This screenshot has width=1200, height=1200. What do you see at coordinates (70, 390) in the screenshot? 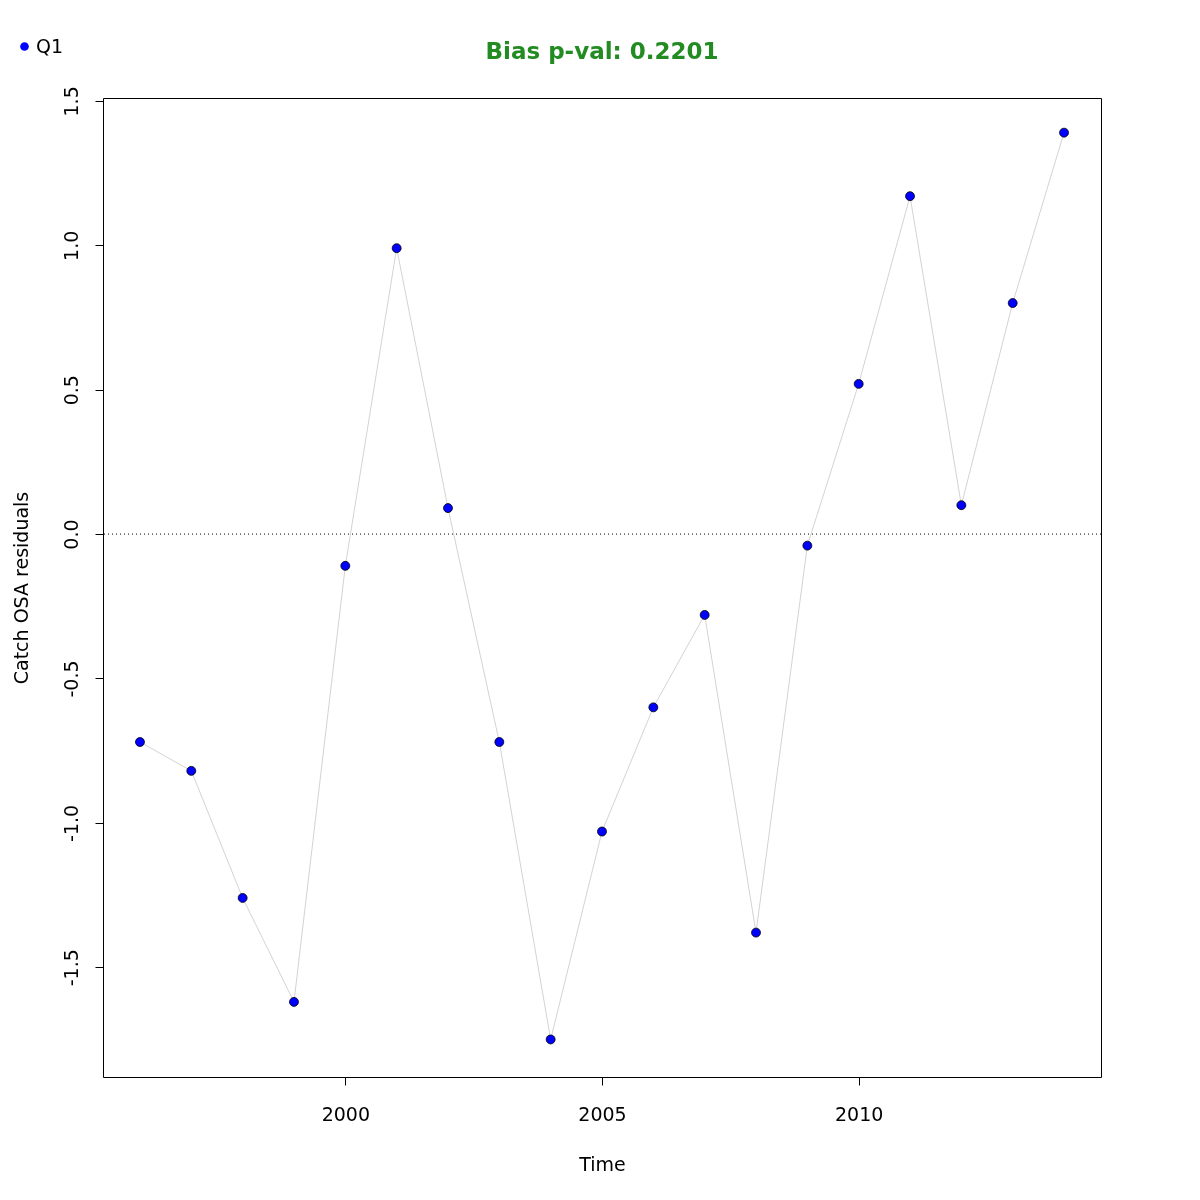
I see `y-tick-label: 0.5` at bounding box center [70, 390].